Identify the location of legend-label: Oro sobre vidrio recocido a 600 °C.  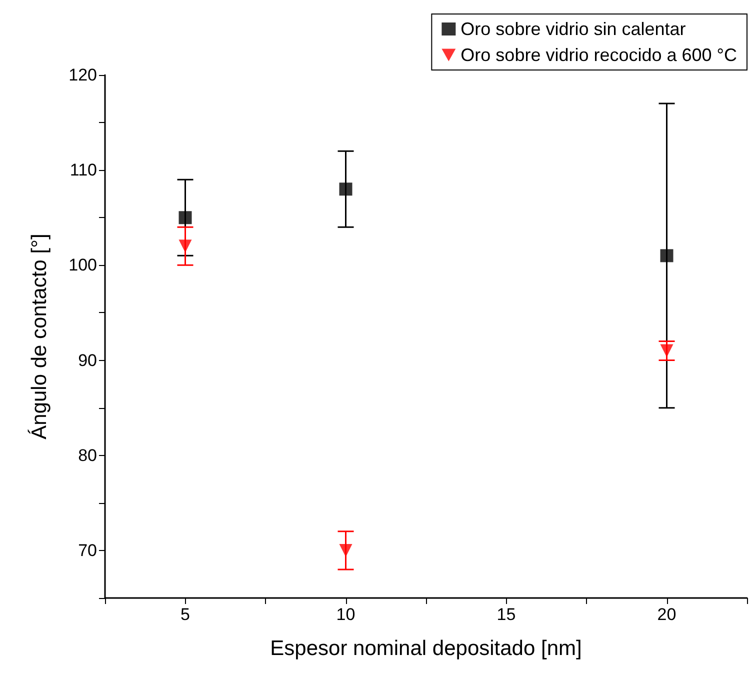
(598, 55).